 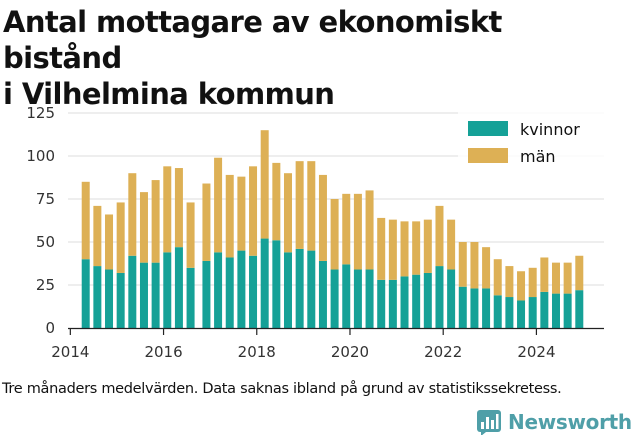 What do you see at coordinates (45, 199) in the screenshot?
I see `y-tick-label: 75` at bounding box center [45, 199].